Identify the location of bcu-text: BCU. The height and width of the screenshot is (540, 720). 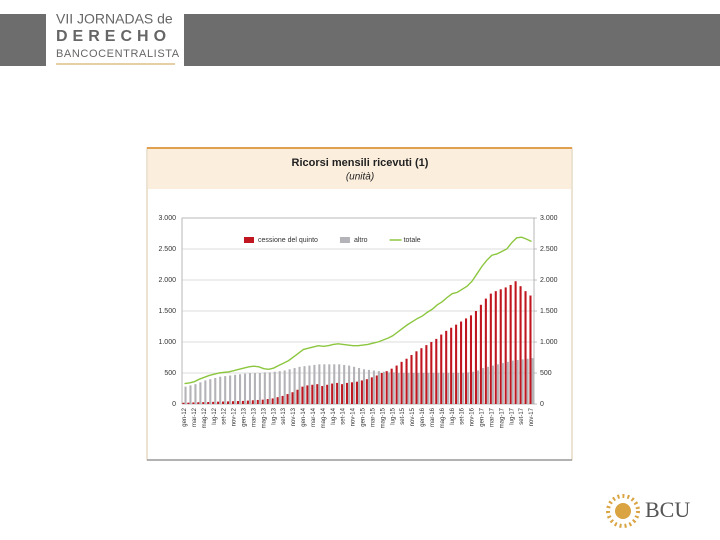
(667, 509).